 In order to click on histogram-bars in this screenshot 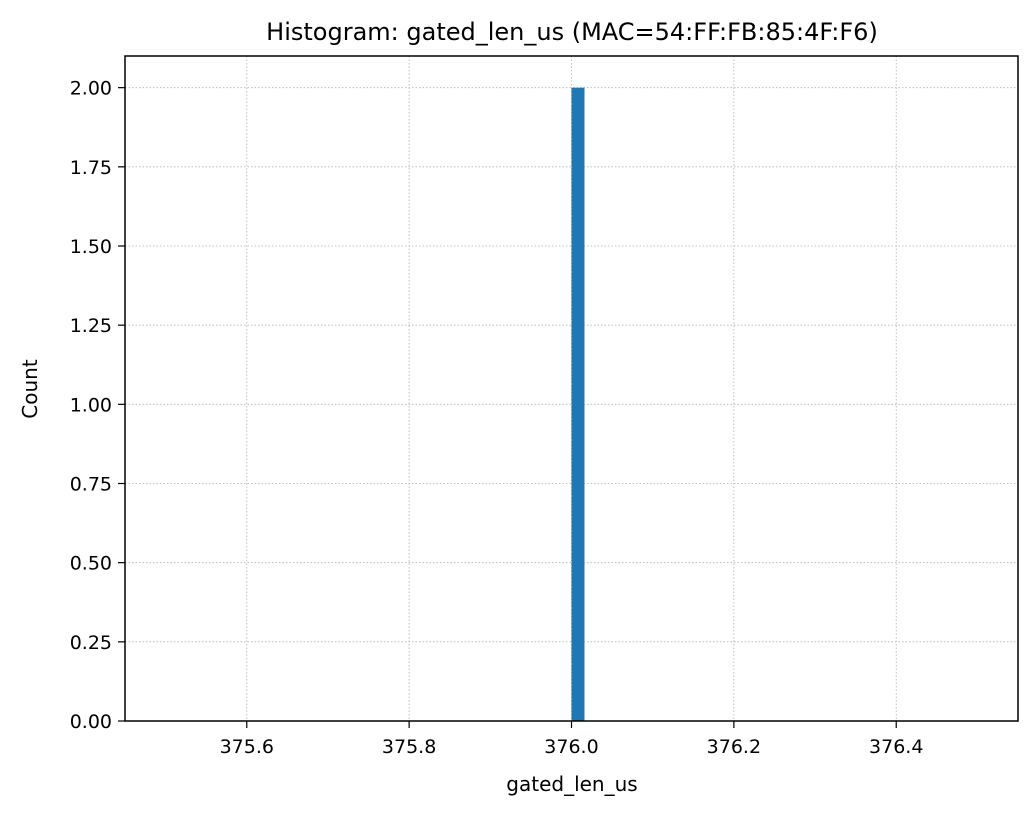, I will do `click(578, 404)`.